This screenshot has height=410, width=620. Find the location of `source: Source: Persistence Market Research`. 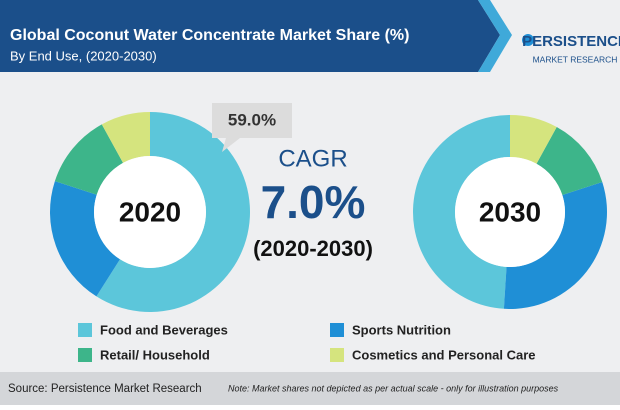

source: Source: Persistence Market Research is located at coordinates (105, 389).